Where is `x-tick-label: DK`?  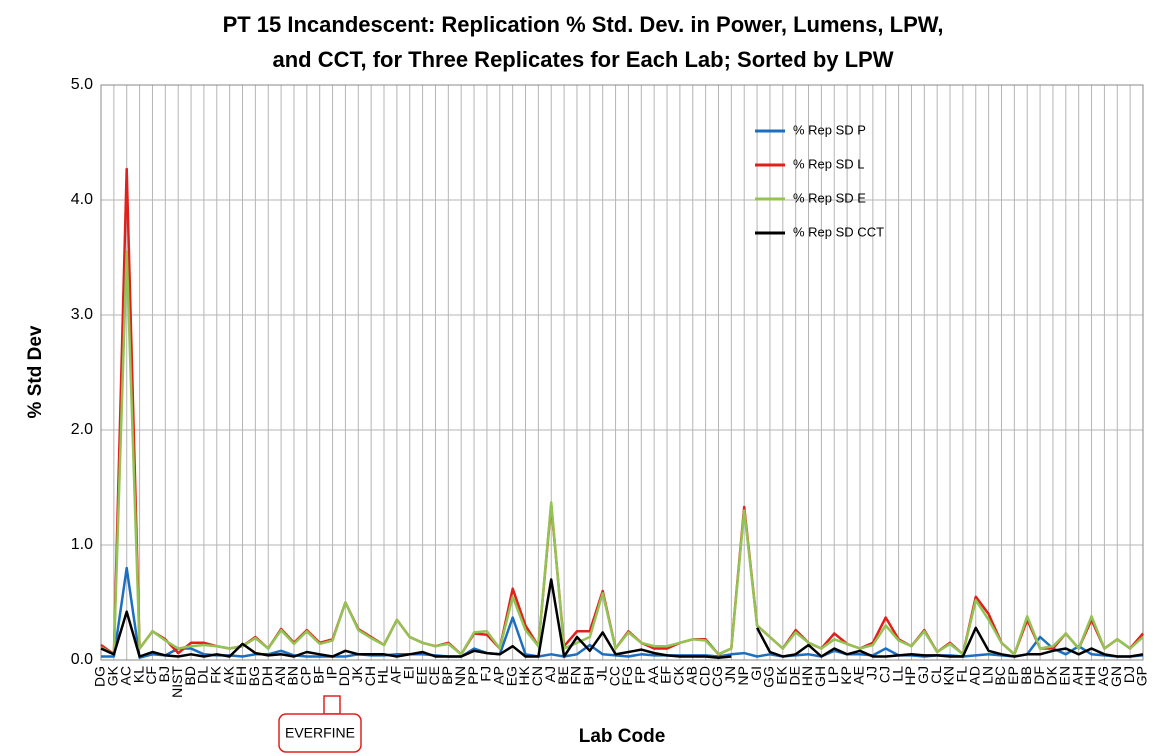
x-tick-label: DK is located at coordinates (1052, 675).